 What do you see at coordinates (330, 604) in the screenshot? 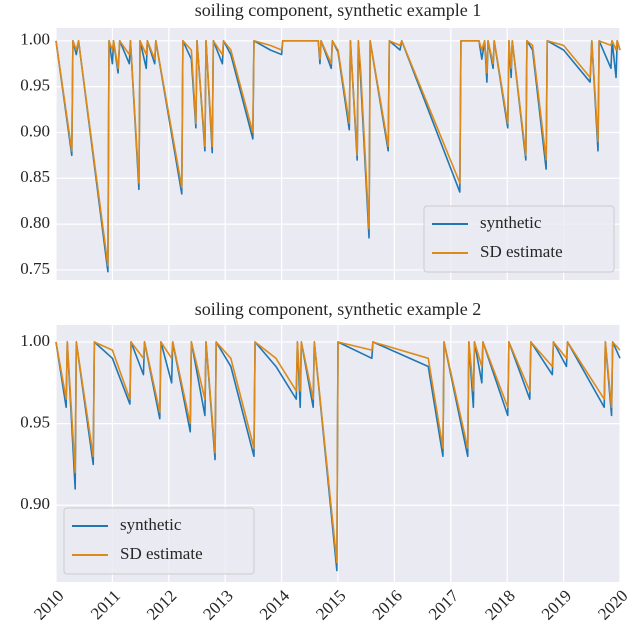
I see `x-tick-label: 2015` at bounding box center [330, 604].